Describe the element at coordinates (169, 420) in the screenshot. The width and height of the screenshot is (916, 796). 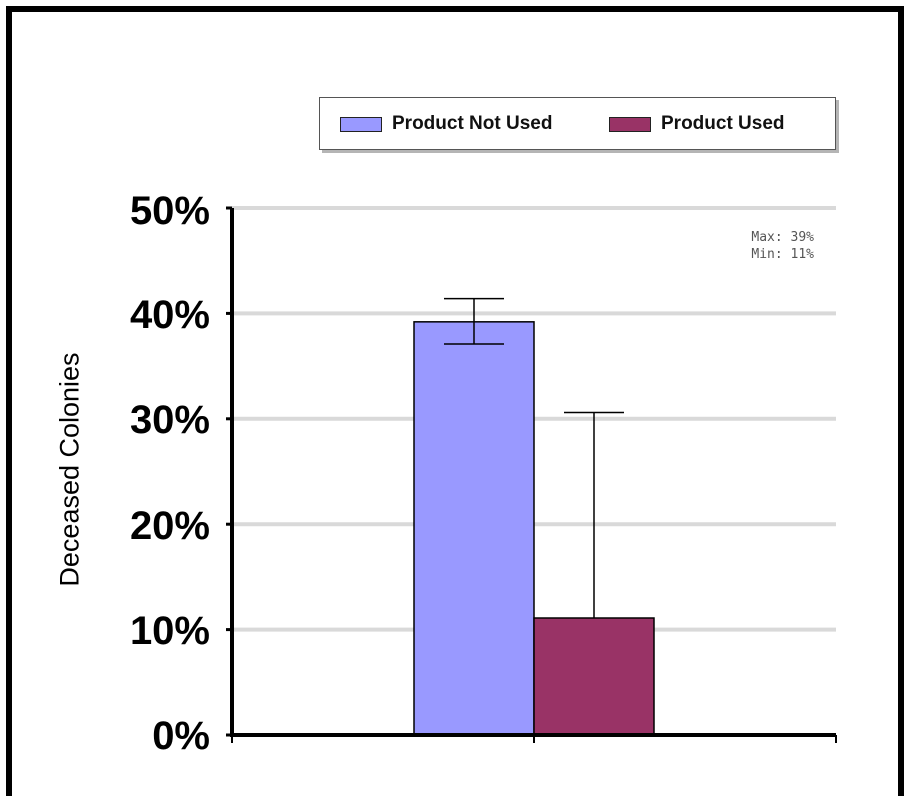
I see `y-tick-label-30: 30%` at that location.